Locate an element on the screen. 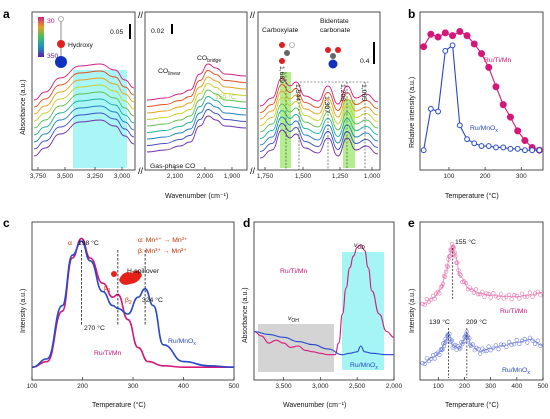 This screenshot has width=550, height=419. panel-b-plot: 100 200 300 is located at coordinates (481, 104).